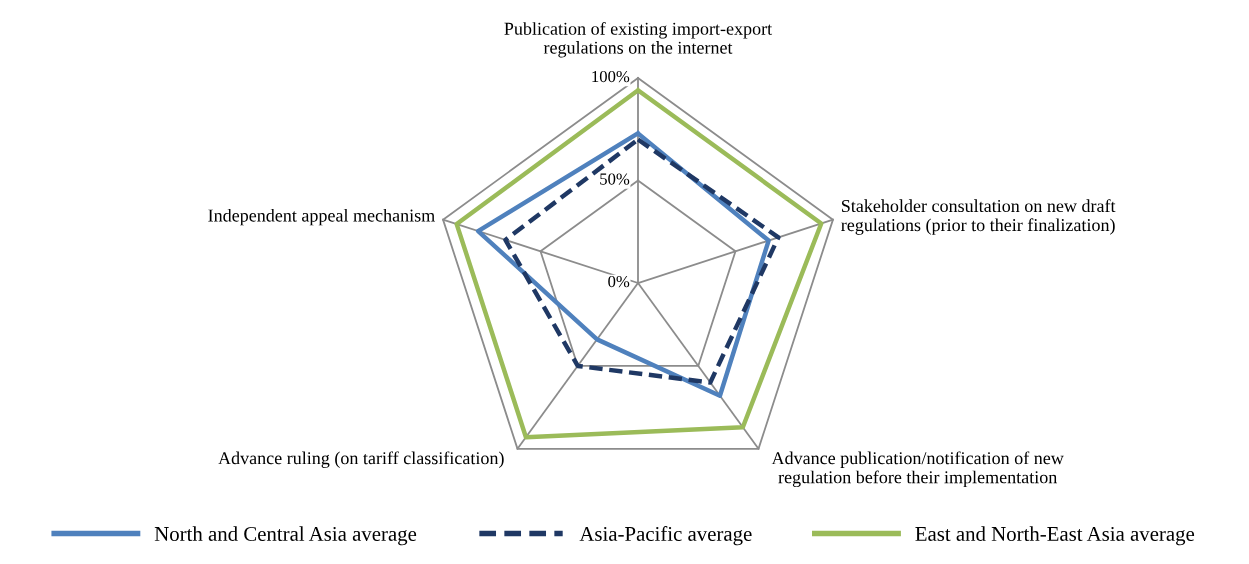 This screenshot has width=1249, height=564. I want to click on y-tick-label: 0%, so click(619, 281).